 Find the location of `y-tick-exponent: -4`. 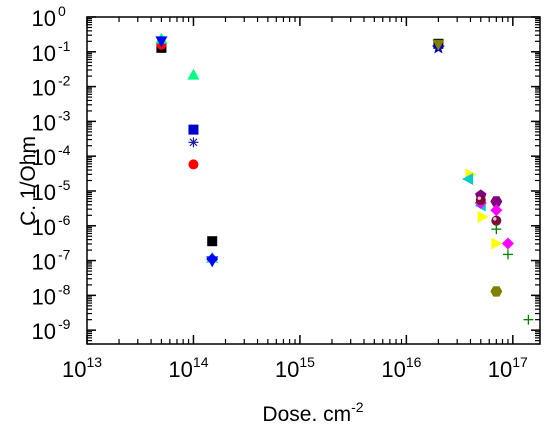

y-tick-exponent: -4 is located at coordinates (64, 150).